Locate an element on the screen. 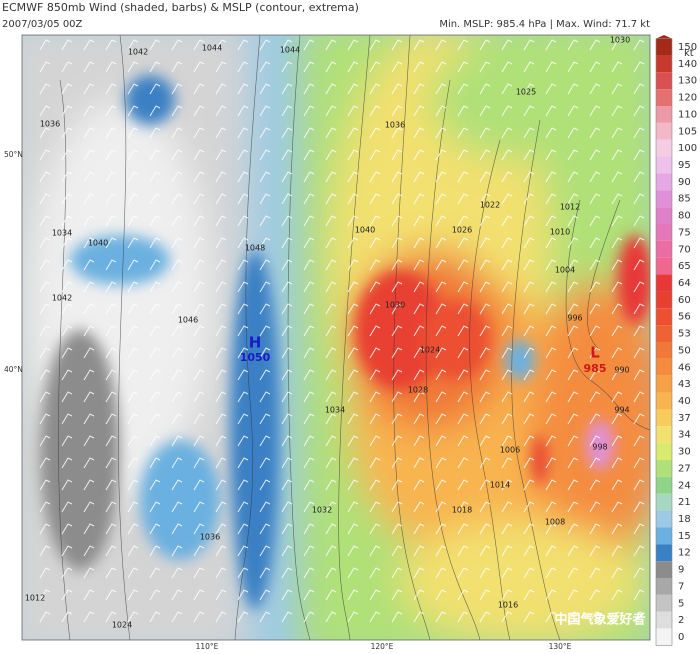 This screenshot has height=654, width=700. contour-label: 1036 is located at coordinates (395, 125).